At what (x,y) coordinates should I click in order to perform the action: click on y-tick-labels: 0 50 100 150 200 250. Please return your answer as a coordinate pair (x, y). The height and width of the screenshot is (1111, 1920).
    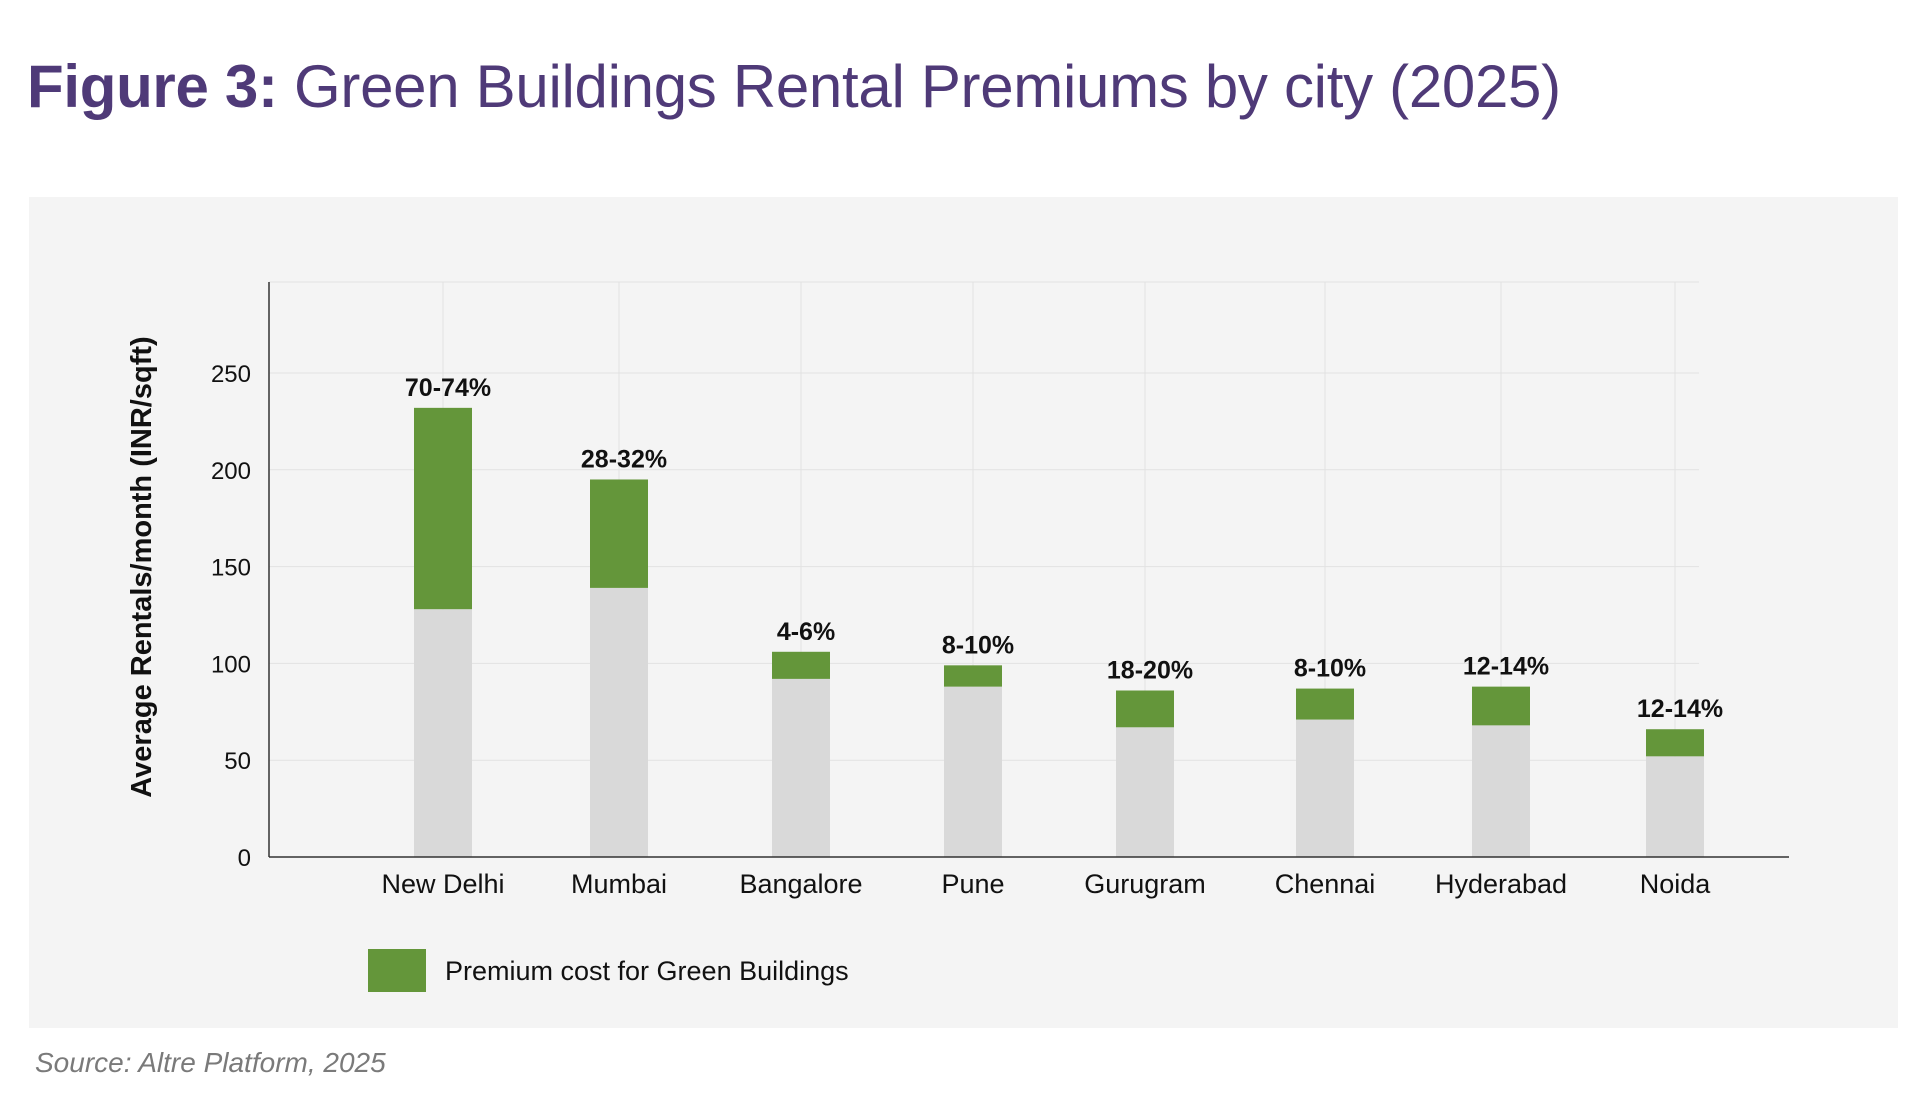
    Looking at the image, I should click on (231, 616).